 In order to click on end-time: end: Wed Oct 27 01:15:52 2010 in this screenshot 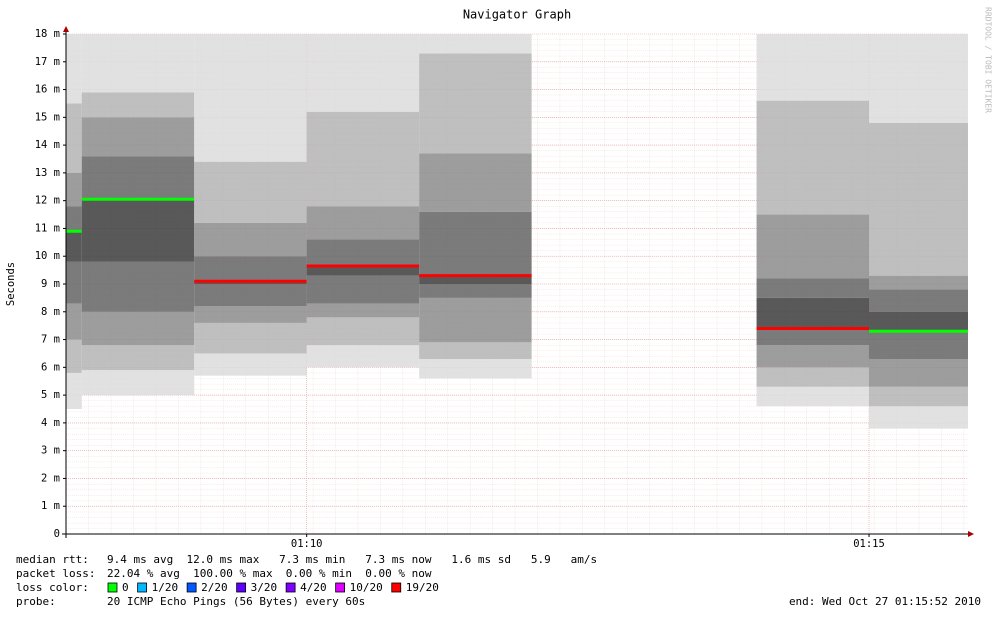, I will do `click(885, 601)`.